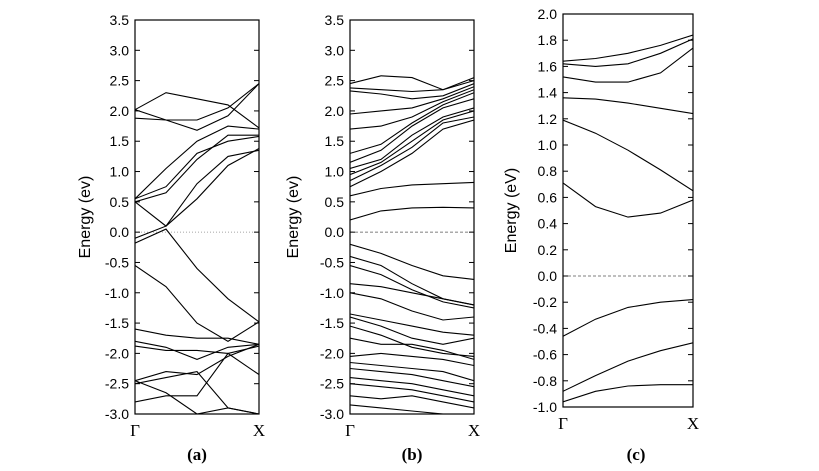 Image resolution: width=819 pixels, height=471 pixels. What do you see at coordinates (120, 50) in the screenshot?
I see `y-tick-label: 3.0` at bounding box center [120, 50].